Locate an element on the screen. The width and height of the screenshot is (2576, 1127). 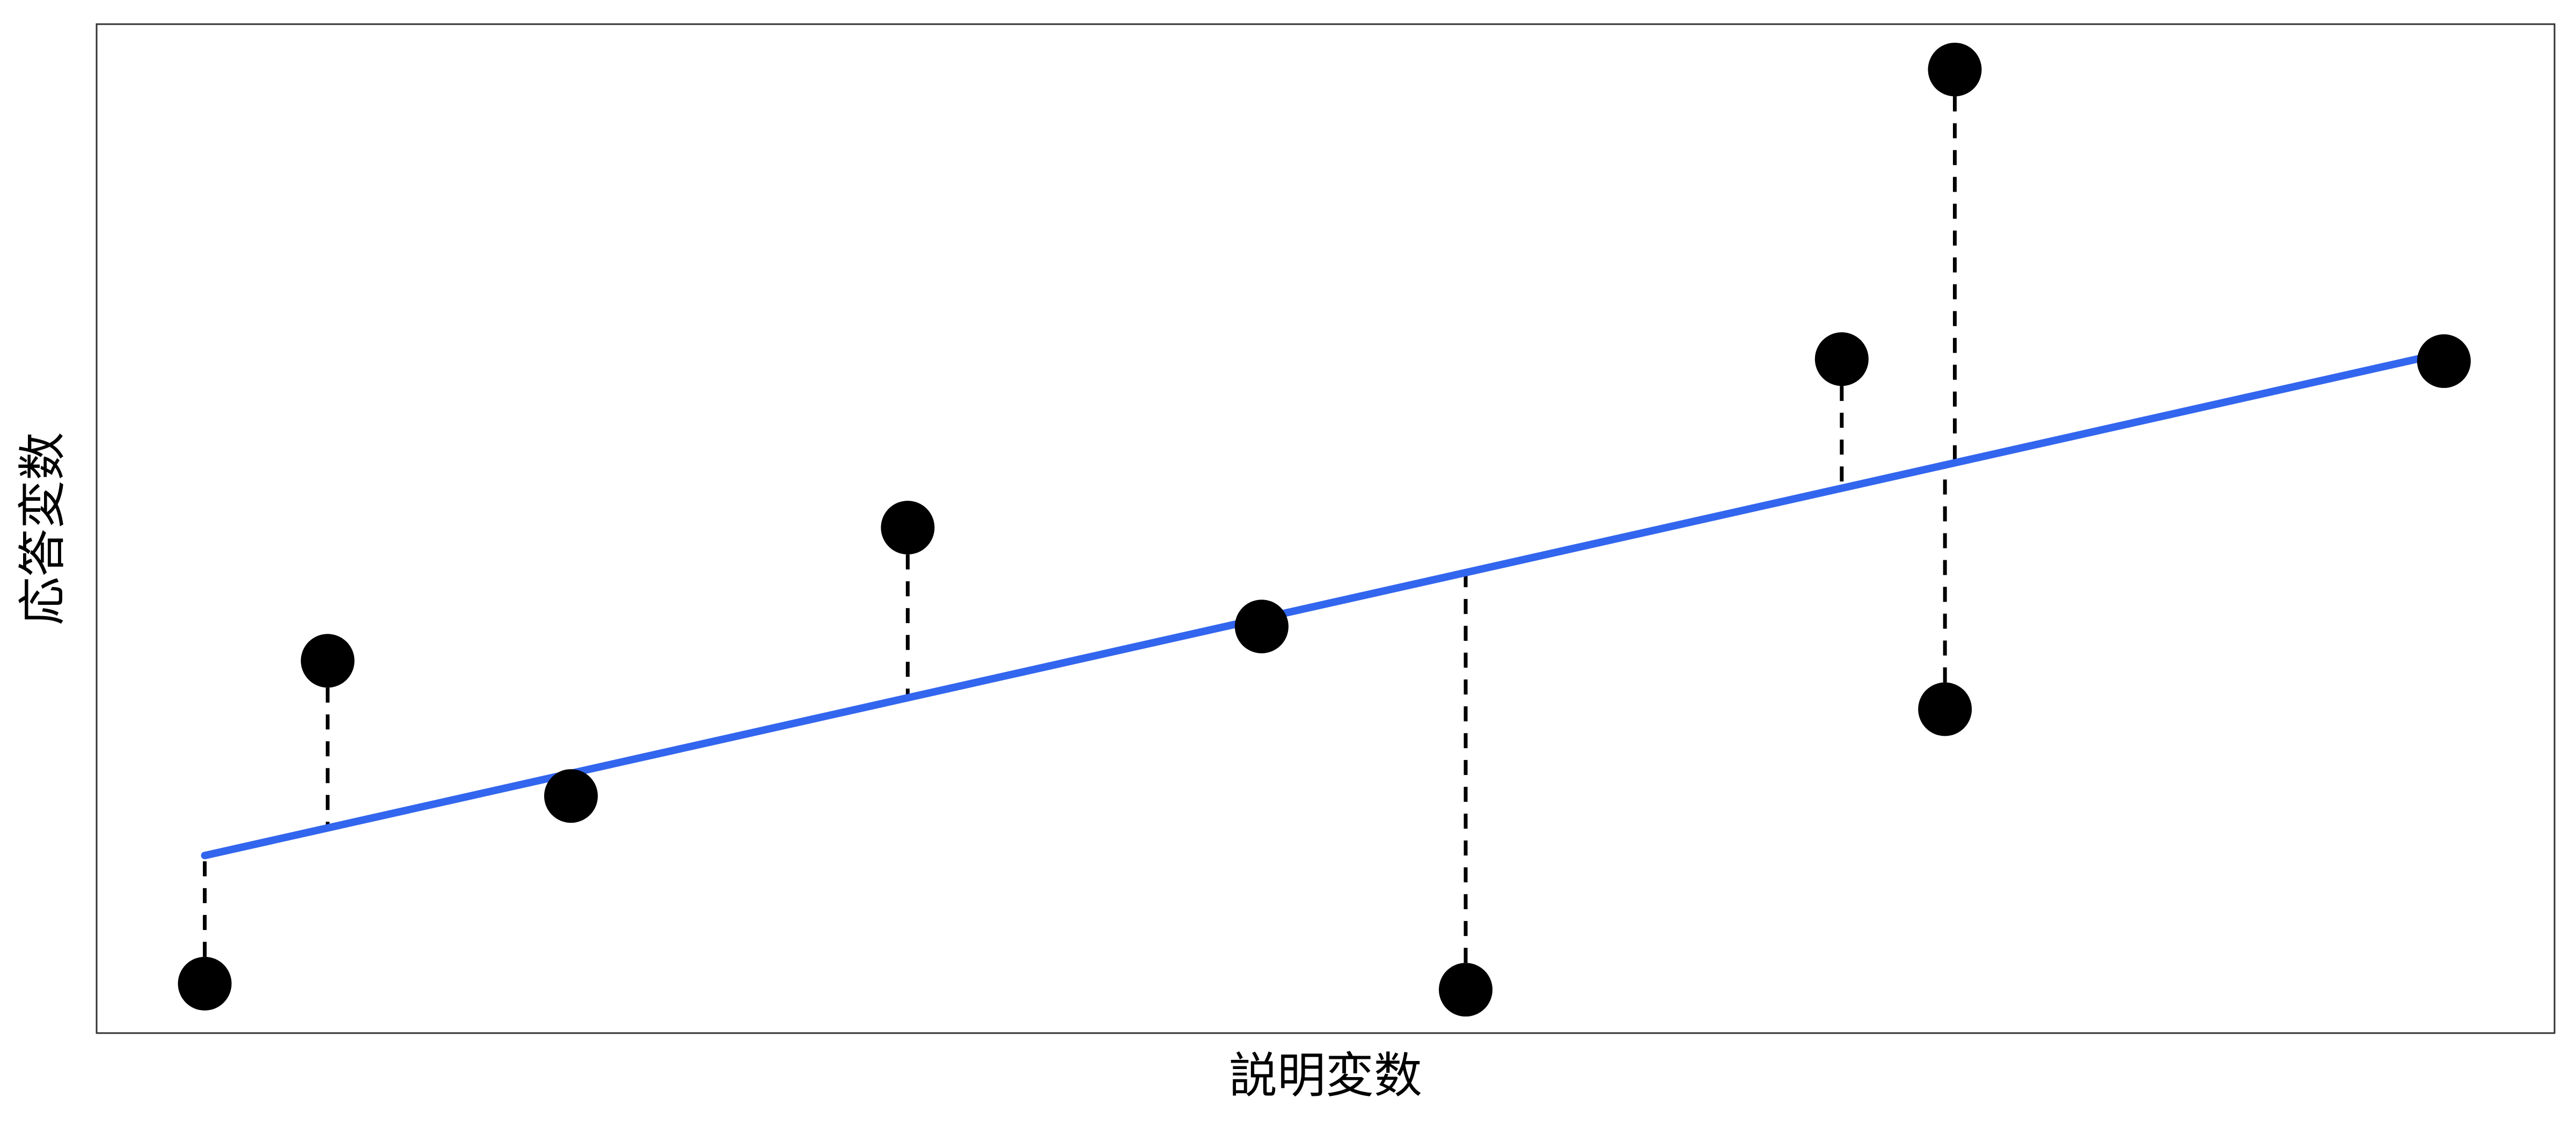
y-axis-title: 応答変数 is located at coordinates (42, 528).